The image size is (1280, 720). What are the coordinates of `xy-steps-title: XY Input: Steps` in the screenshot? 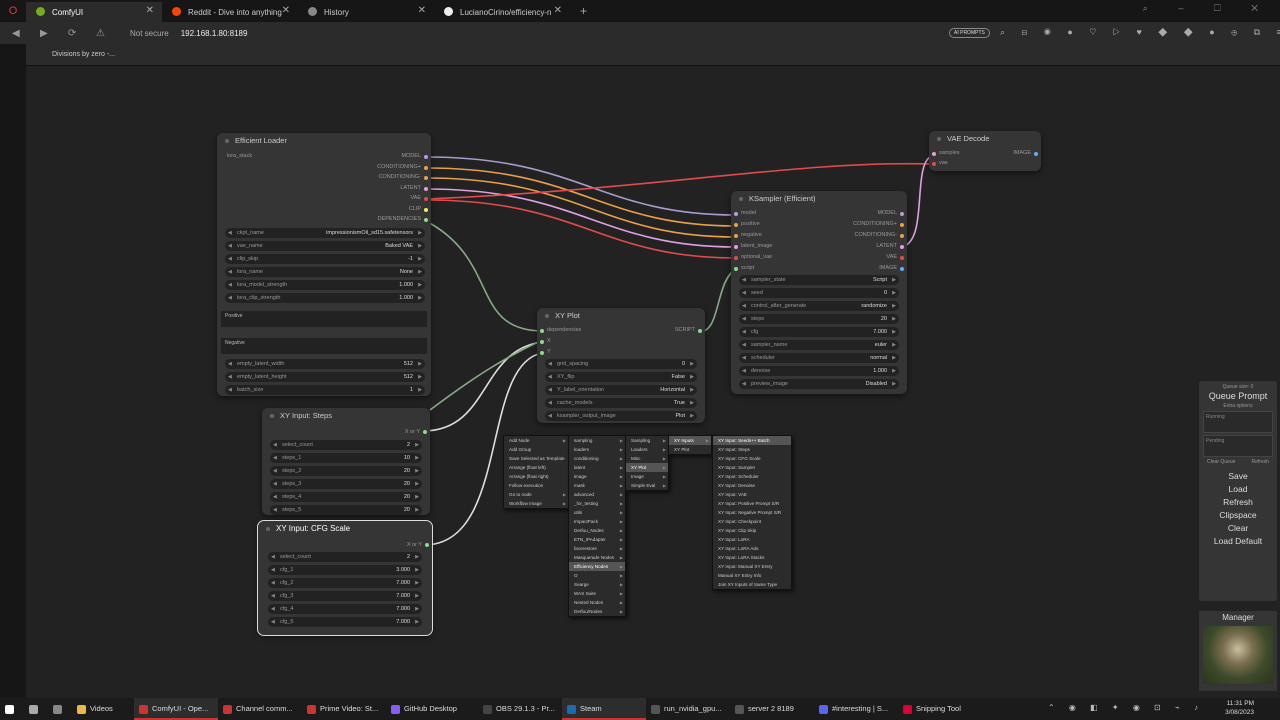 It's located at (346, 416).